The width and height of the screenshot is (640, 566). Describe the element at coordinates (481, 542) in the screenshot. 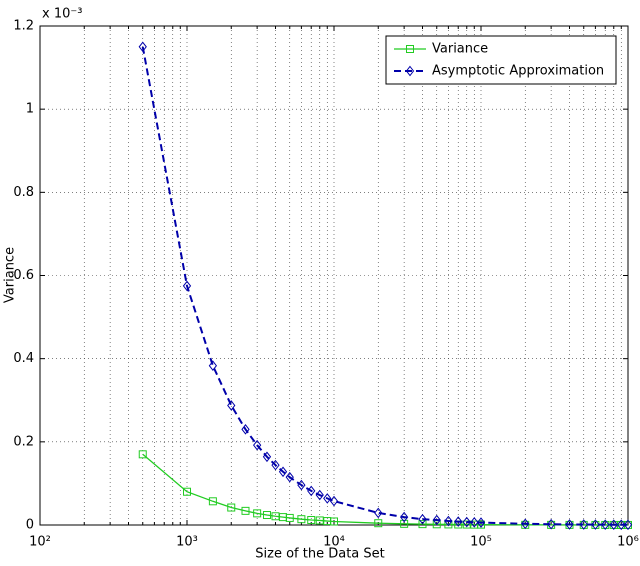

I see `x-tick-label: 10⁵` at that location.